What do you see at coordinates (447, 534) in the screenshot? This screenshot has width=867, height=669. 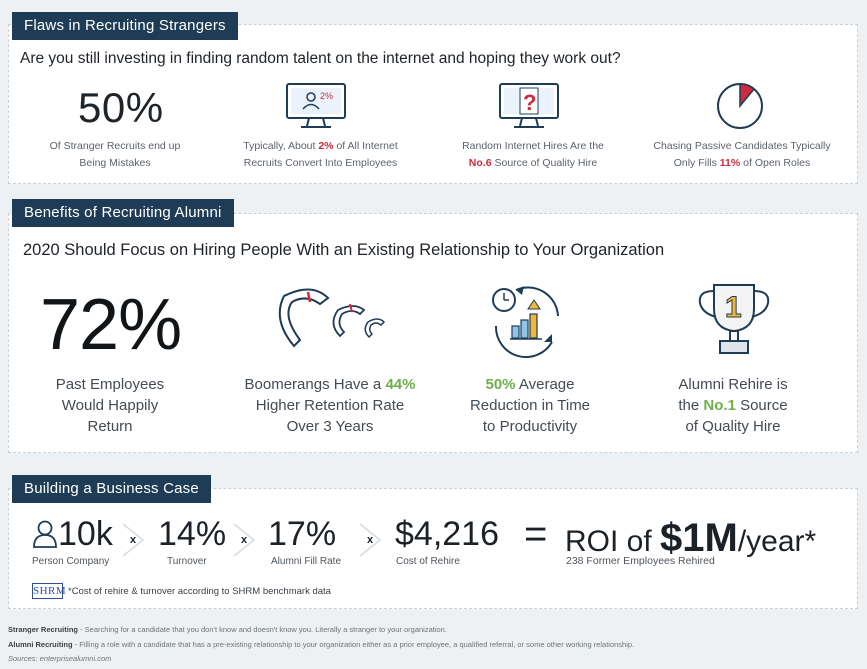 I see `rehire-cost-value: $4,216` at bounding box center [447, 534].